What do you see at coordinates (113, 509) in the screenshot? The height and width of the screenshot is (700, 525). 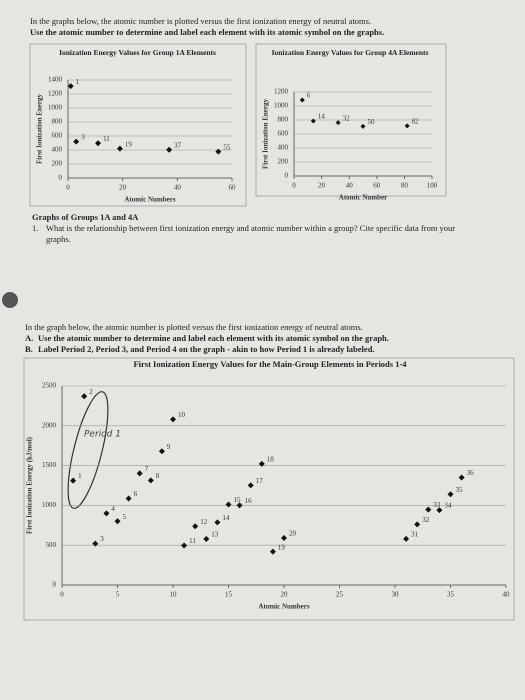 I see `point-label: 4` at bounding box center [113, 509].